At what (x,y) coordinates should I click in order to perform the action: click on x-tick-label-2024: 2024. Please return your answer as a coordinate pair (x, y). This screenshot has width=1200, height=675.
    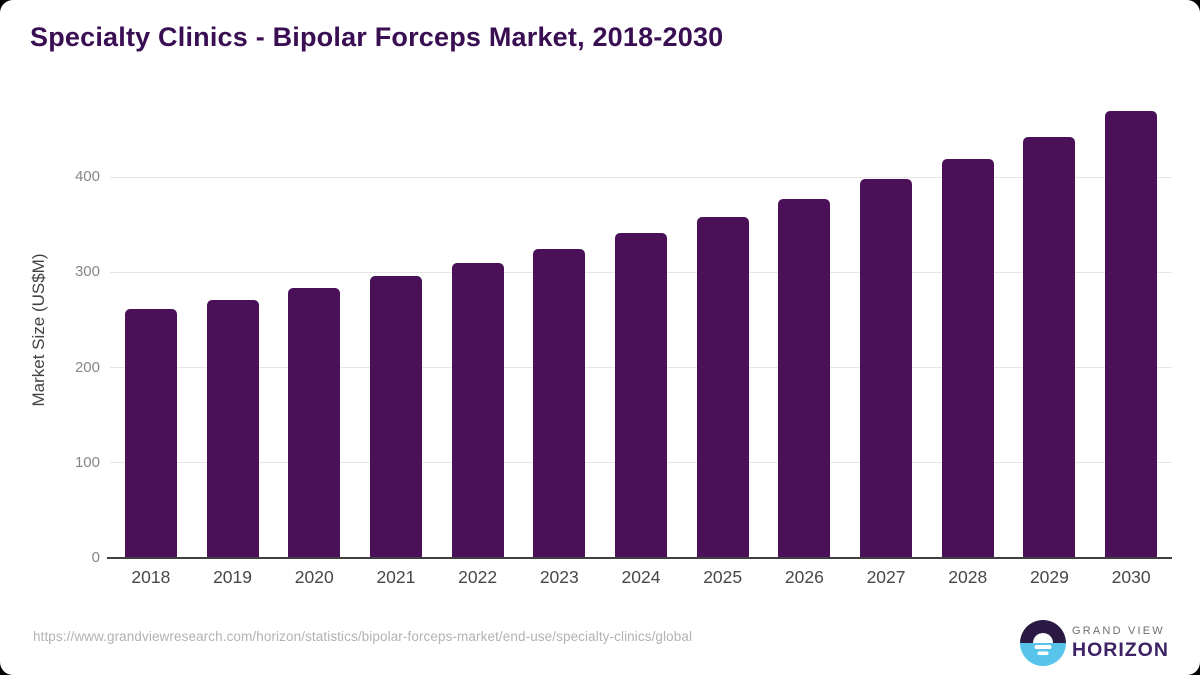
    Looking at the image, I should click on (641, 577).